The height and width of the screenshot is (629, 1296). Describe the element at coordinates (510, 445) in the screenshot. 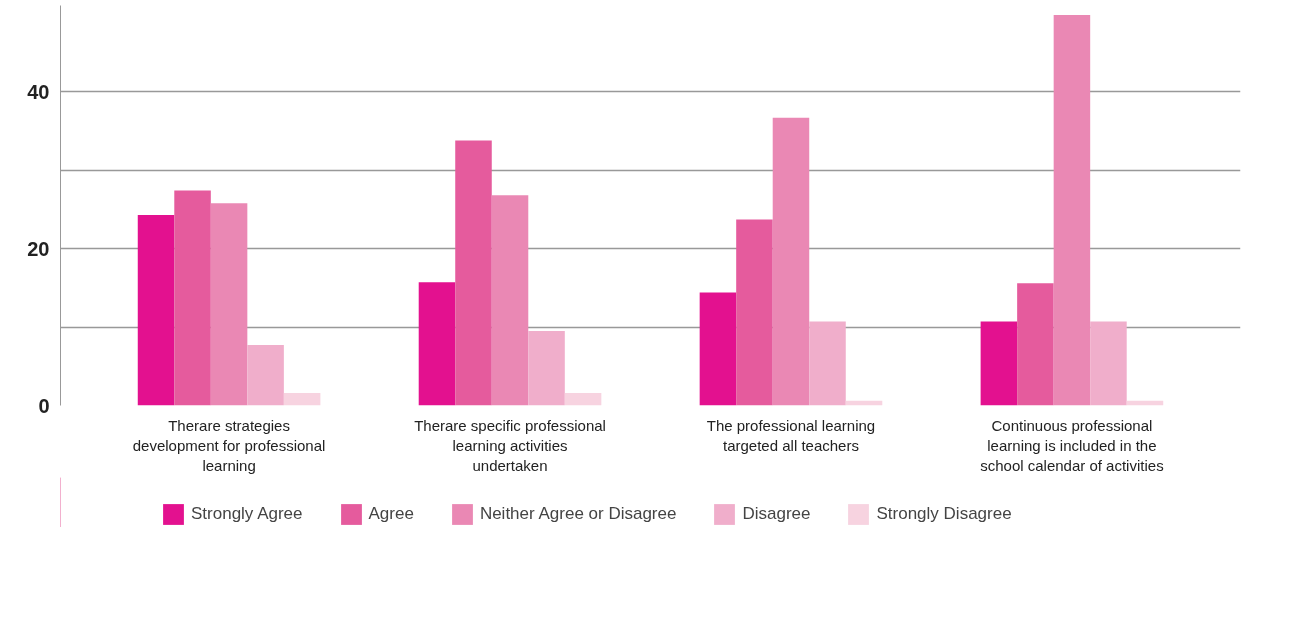

I see `x-tick-label: Therare specific professional learning activities undertaken` at that location.